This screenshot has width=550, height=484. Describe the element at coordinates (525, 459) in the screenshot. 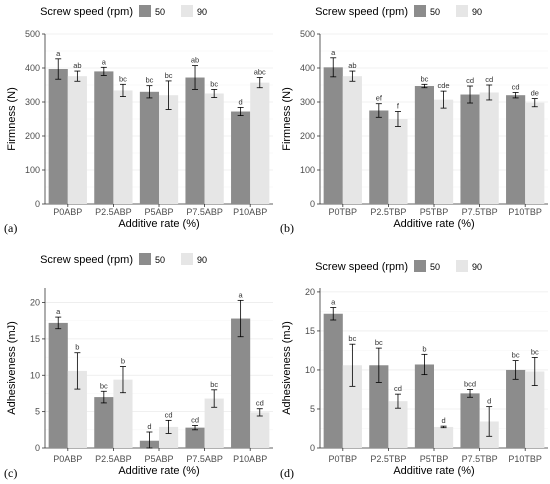

I see `x-tick-label: P10TBP` at that location.